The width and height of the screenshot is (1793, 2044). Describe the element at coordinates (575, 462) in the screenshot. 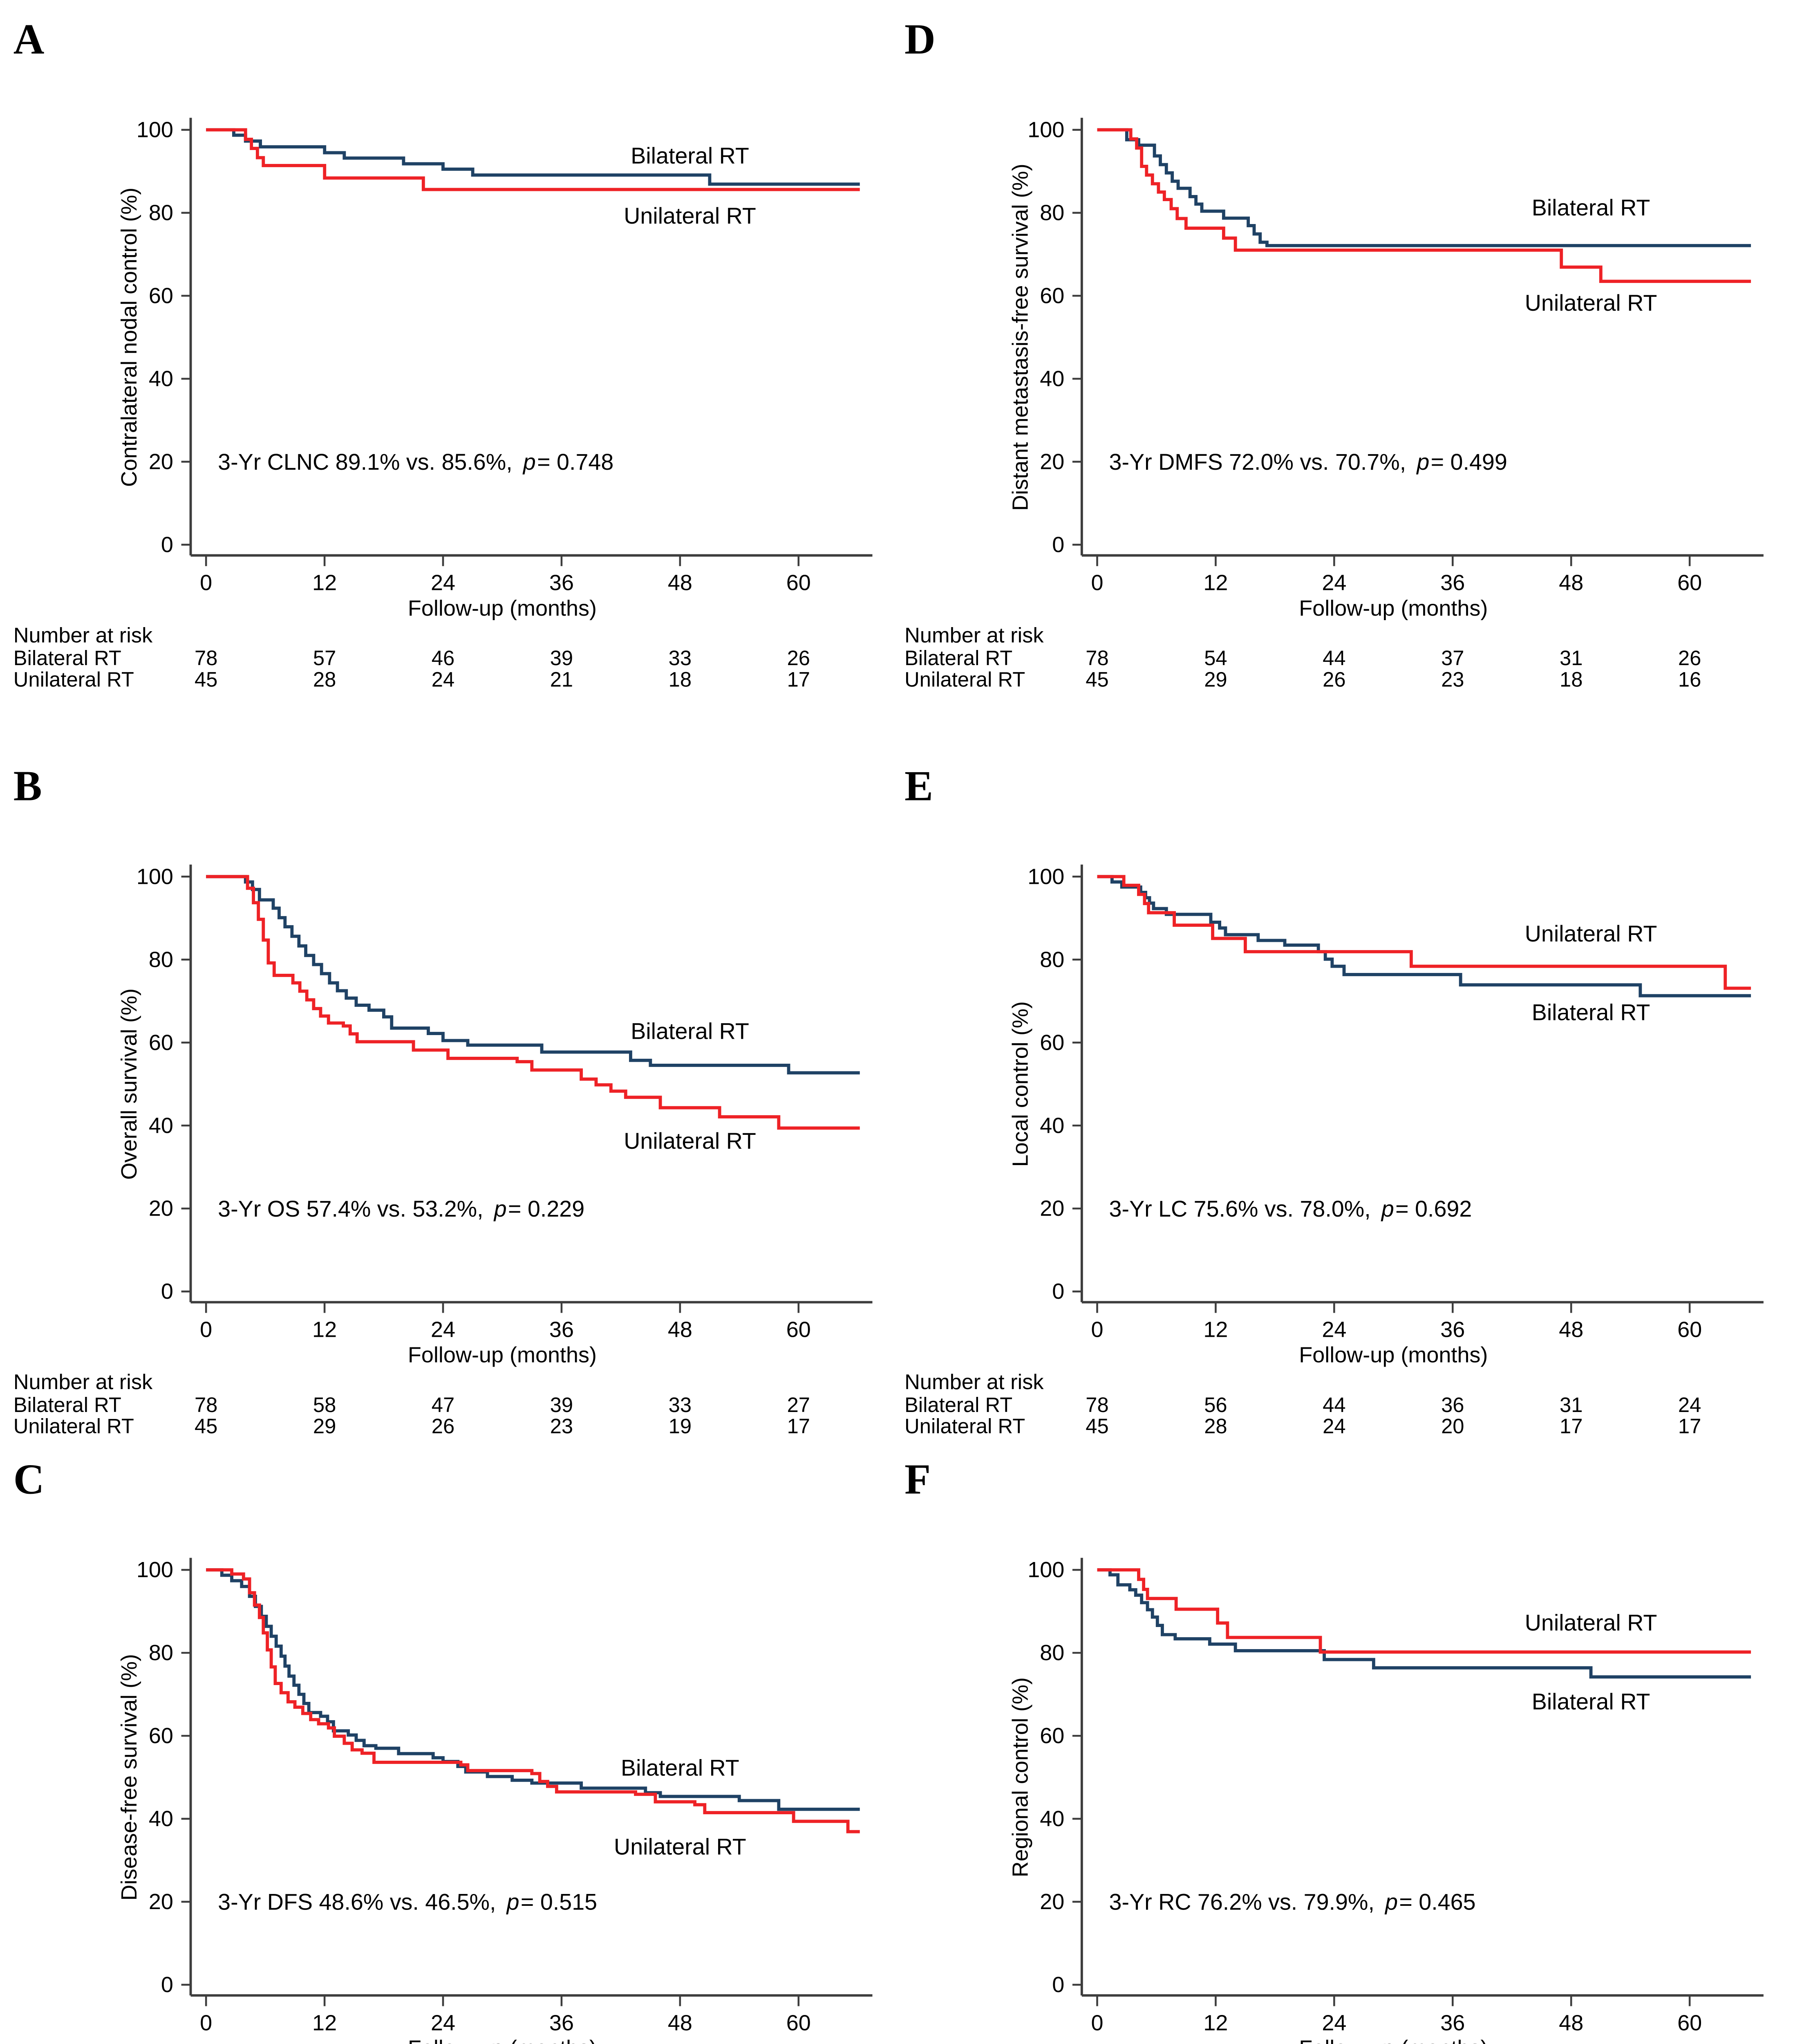

I see `annotation-p-value: = 0.748` at that location.